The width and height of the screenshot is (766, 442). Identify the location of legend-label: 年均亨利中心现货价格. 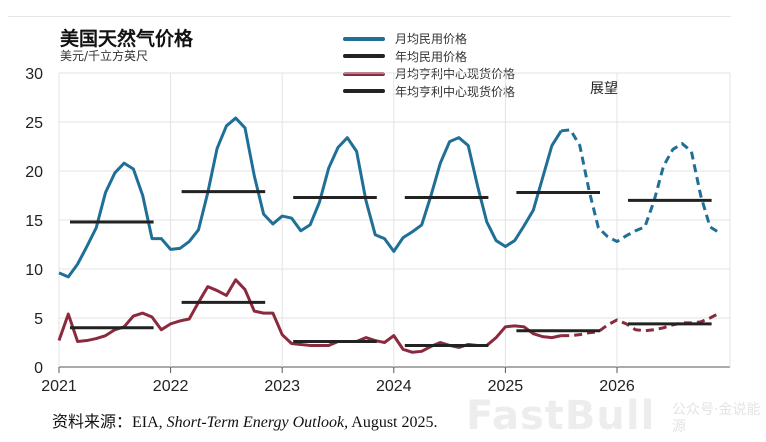
(455, 91).